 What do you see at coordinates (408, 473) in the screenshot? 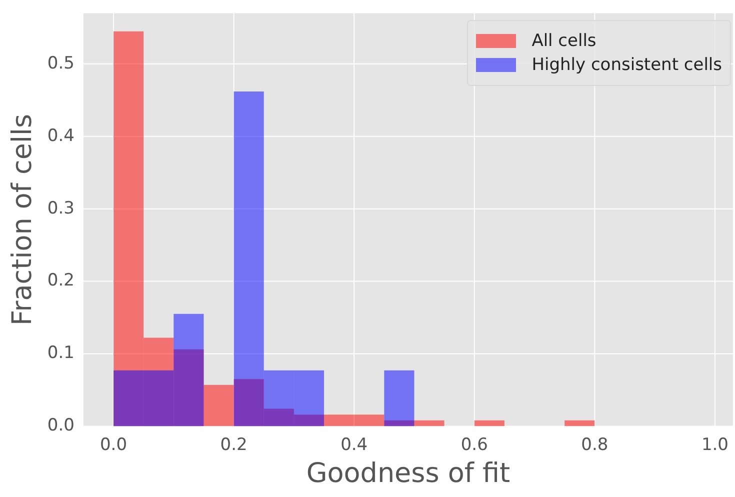
I see `x-axis-title: Goodness of fit` at bounding box center [408, 473].